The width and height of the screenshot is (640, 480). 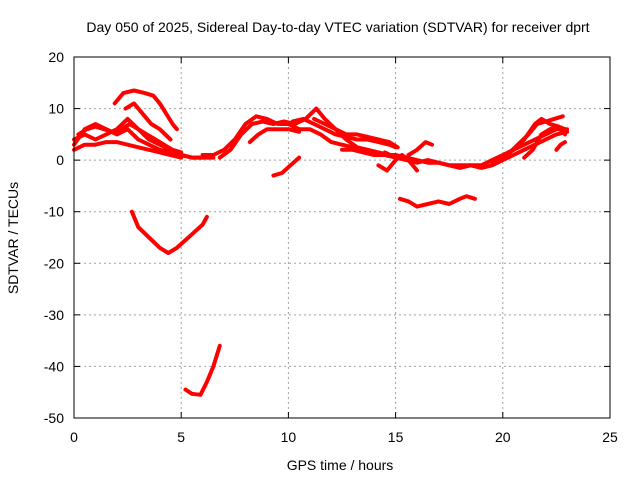 I want to click on series-line-s7, so click(x=169, y=232).